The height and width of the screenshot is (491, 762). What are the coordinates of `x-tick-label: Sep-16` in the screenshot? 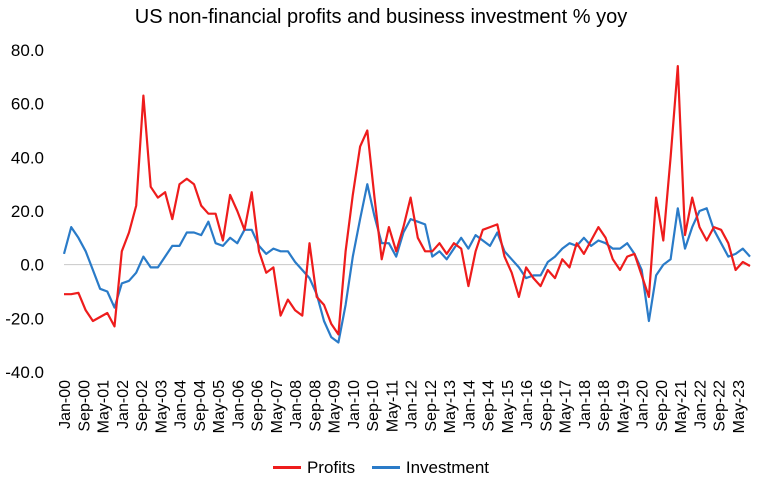 It's located at (546, 406).